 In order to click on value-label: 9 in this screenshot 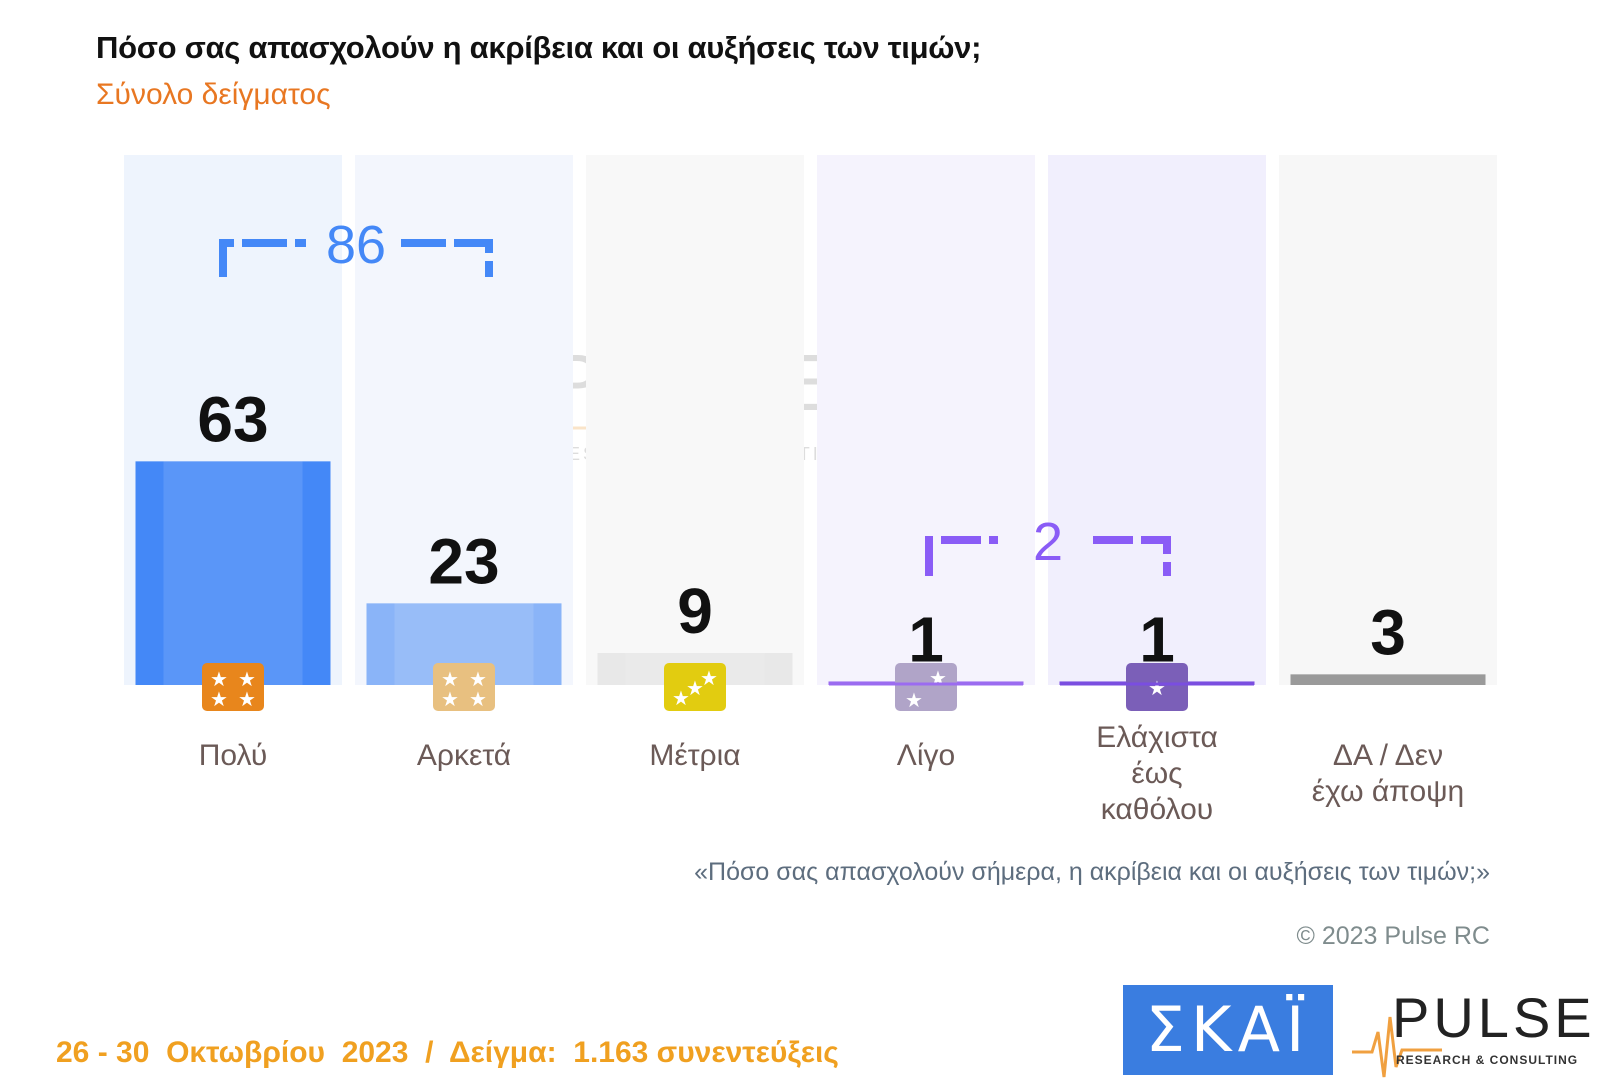, I will do `click(695, 611)`.